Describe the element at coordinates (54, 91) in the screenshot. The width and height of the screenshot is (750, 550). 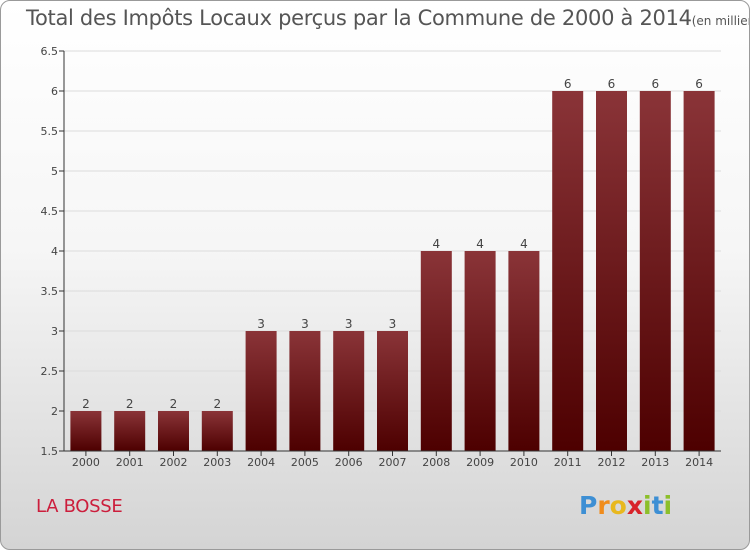
I see `y-tick-label: 6` at that location.